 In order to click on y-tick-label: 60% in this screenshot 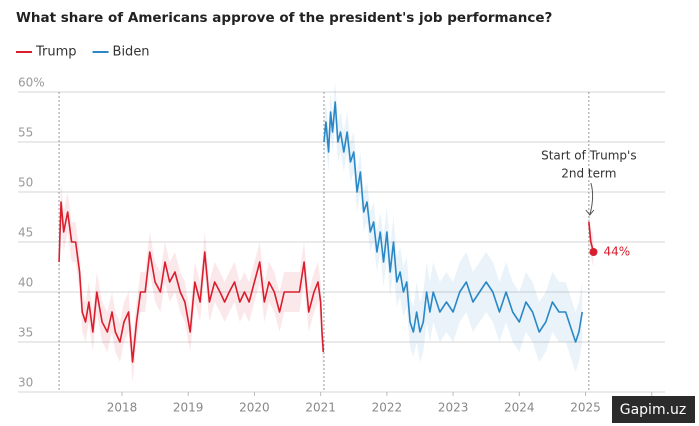, I will do `click(31, 83)`.